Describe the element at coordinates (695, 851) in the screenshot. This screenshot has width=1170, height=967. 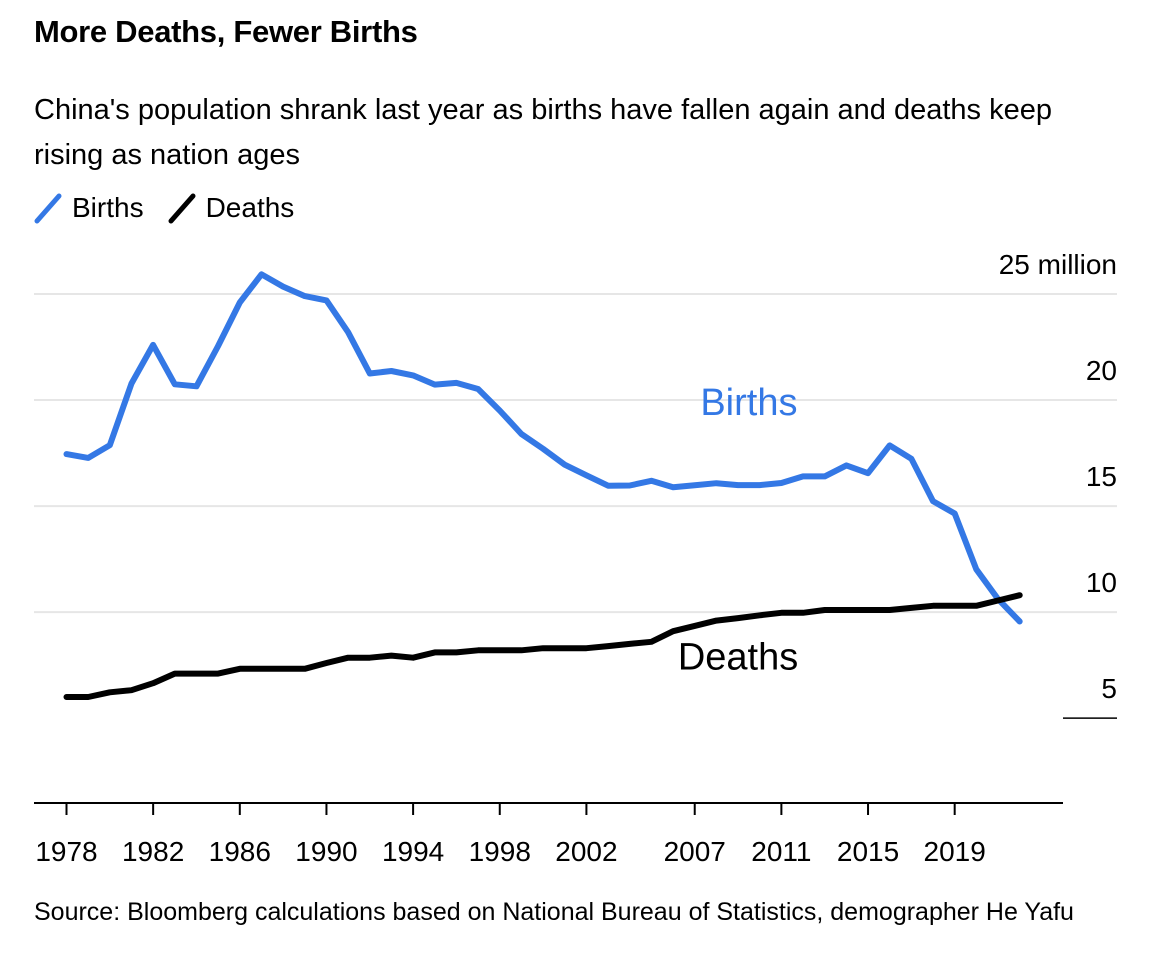
I see `x-tick-label-2007: 2007` at that location.